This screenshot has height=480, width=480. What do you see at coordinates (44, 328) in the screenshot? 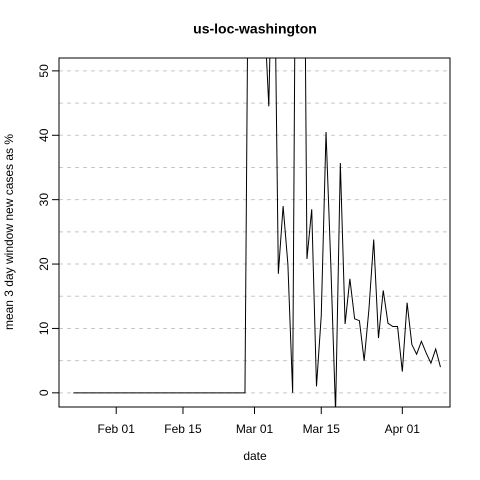
I see `y-tick-label: 10` at bounding box center [44, 328].